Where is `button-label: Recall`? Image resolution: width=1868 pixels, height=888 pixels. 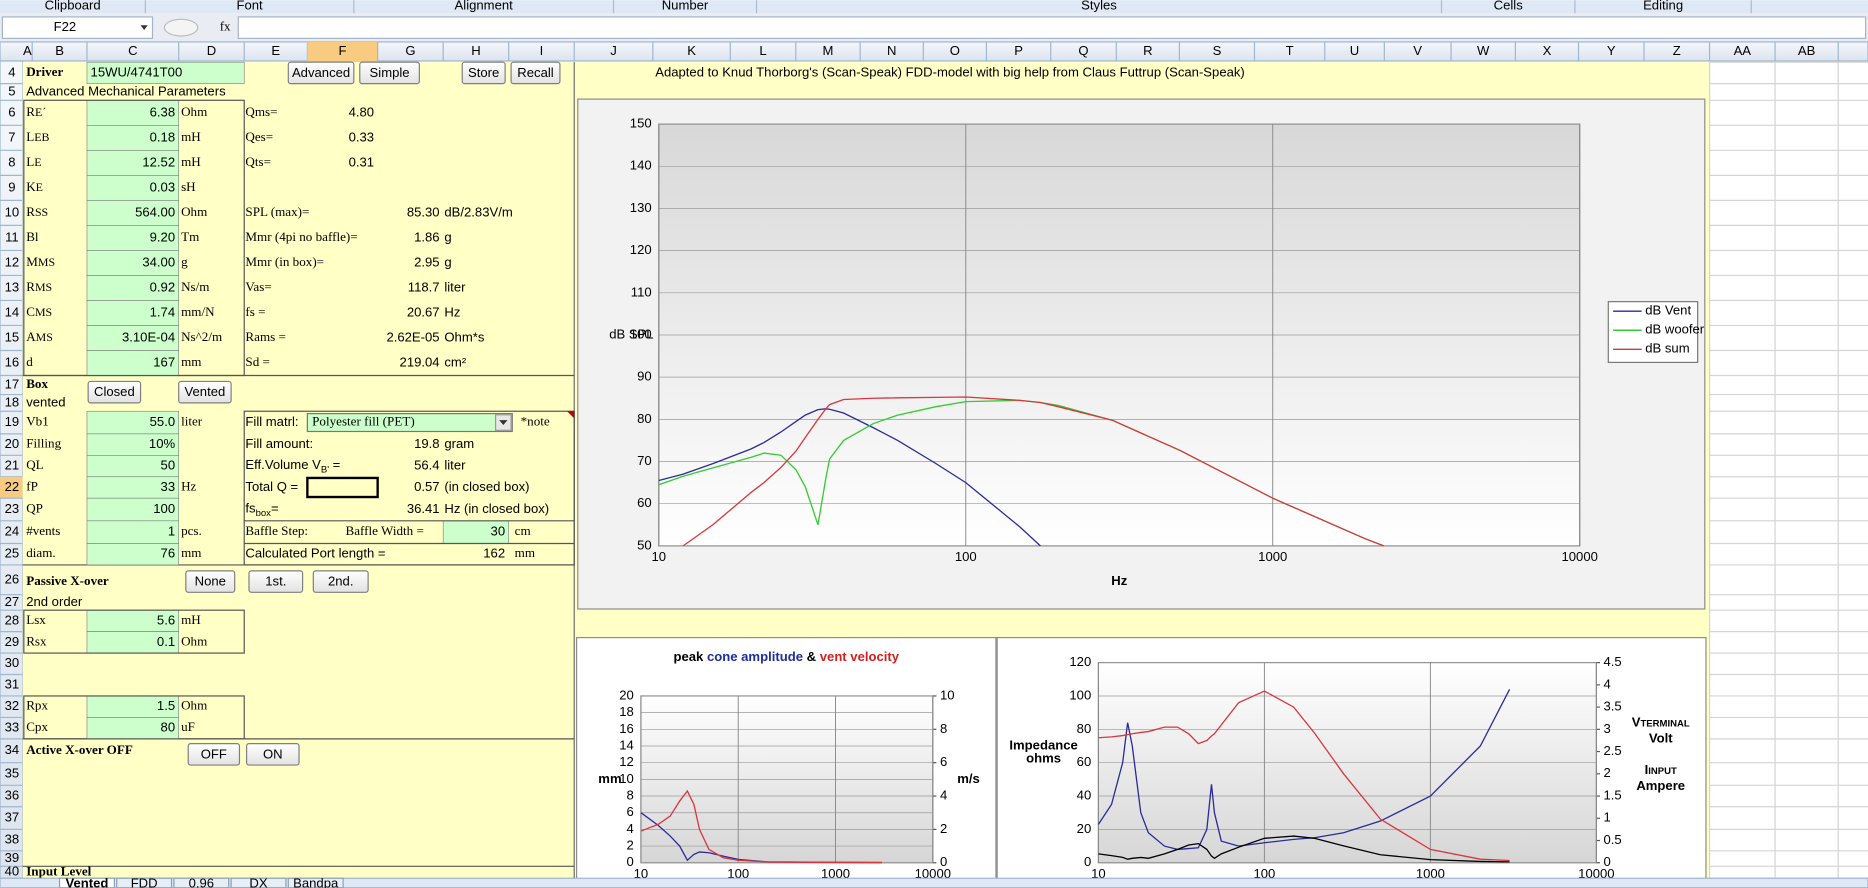
button-label: Recall is located at coordinates (535, 72).